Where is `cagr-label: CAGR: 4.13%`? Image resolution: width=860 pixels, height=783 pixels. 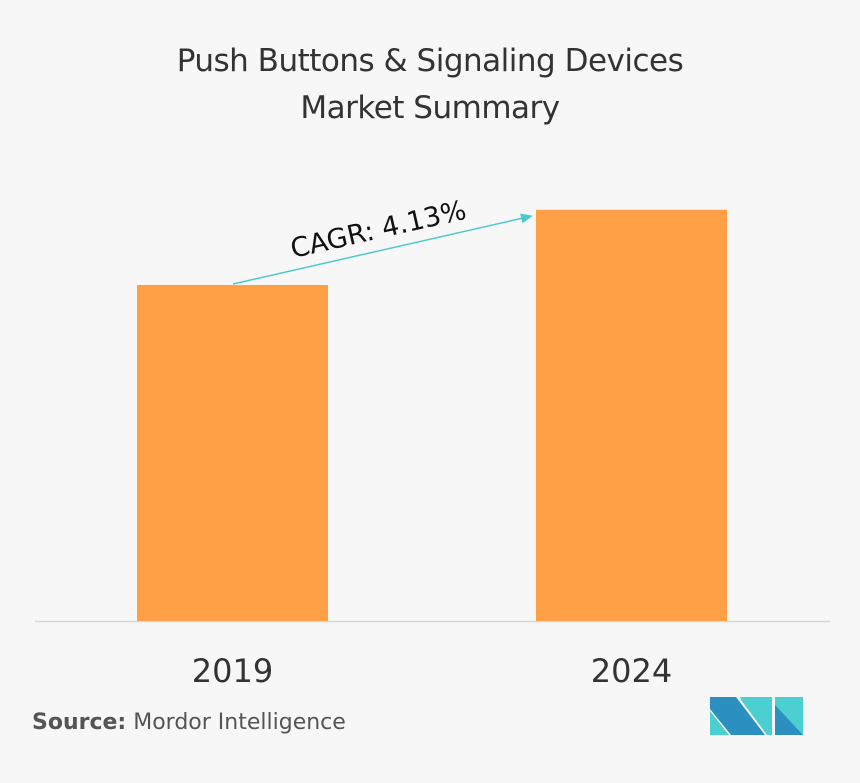
cagr-label: CAGR: 4.13% is located at coordinates (379, 230).